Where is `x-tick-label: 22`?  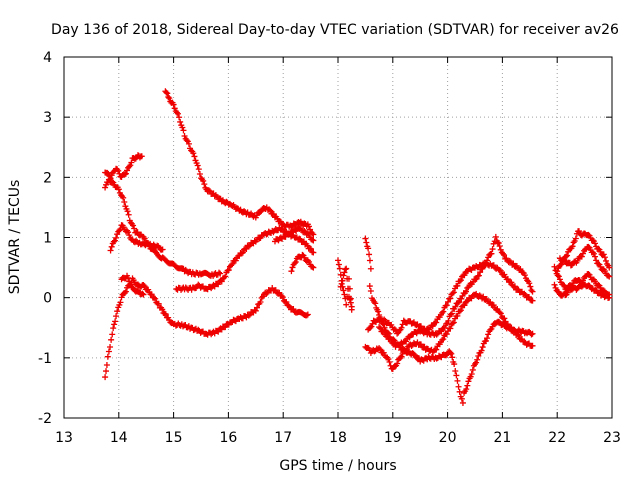 x-tick-label: 22 is located at coordinates (557, 438).